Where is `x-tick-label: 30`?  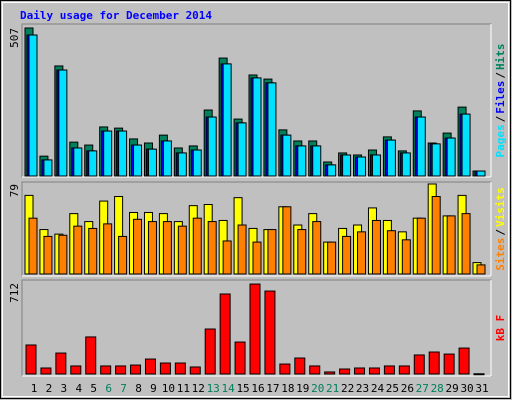
x-tick-label: 30 is located at coordinates (466, 388).